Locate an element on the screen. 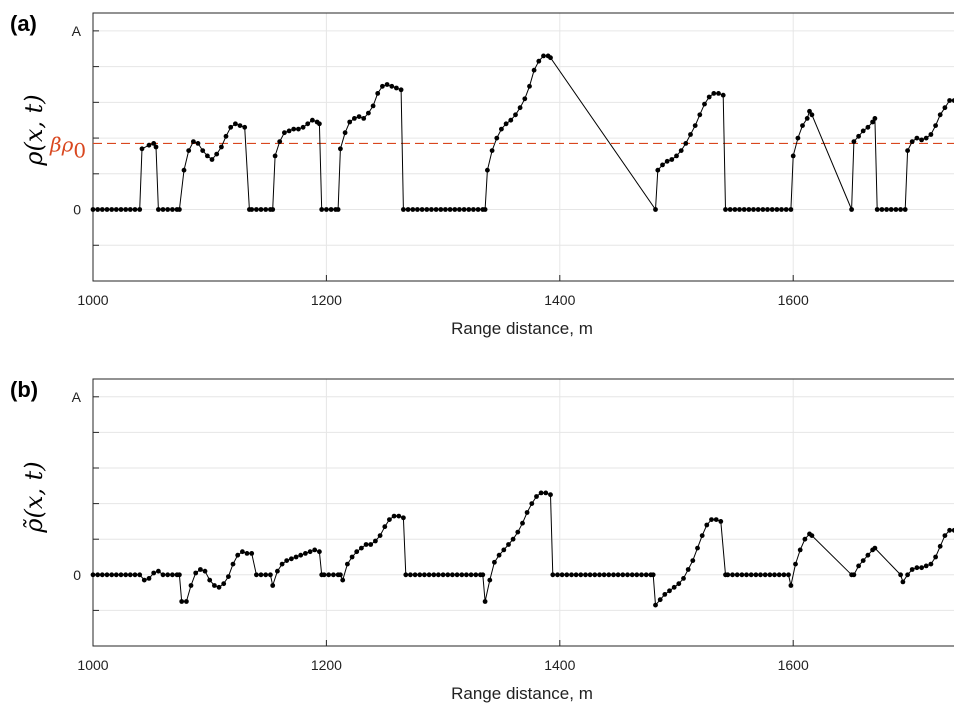 Image resolution: width=954 pixels, height=703 pixels. x-tick-label: 1400 is located at coordinates (559, 665).